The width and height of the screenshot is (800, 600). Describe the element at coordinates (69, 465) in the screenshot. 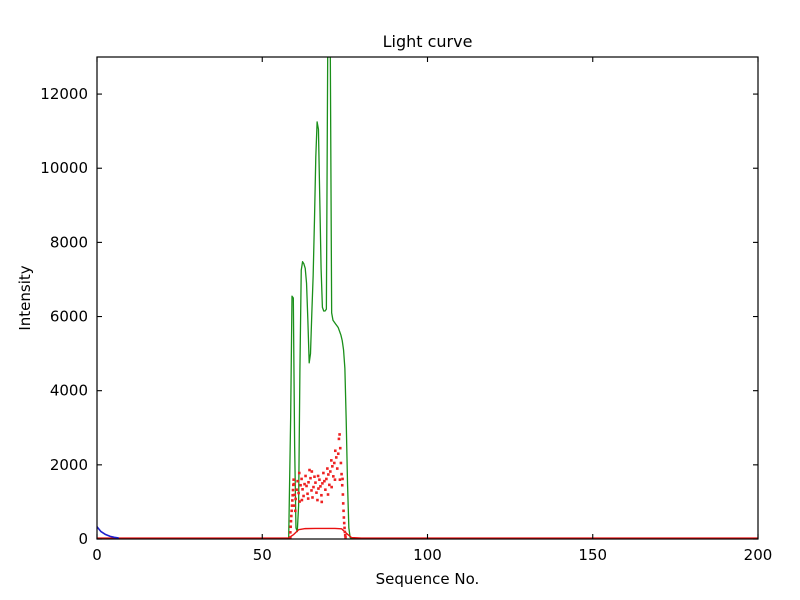

I see `y-tick-label: 2000` at that location.